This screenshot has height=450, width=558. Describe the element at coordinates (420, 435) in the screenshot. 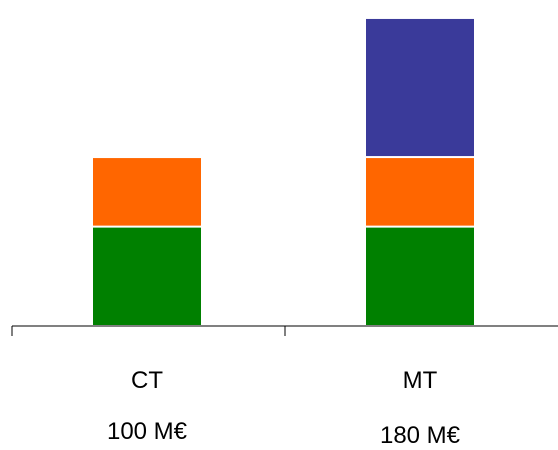

I see `total-label-mt: 180 M€` at that location.